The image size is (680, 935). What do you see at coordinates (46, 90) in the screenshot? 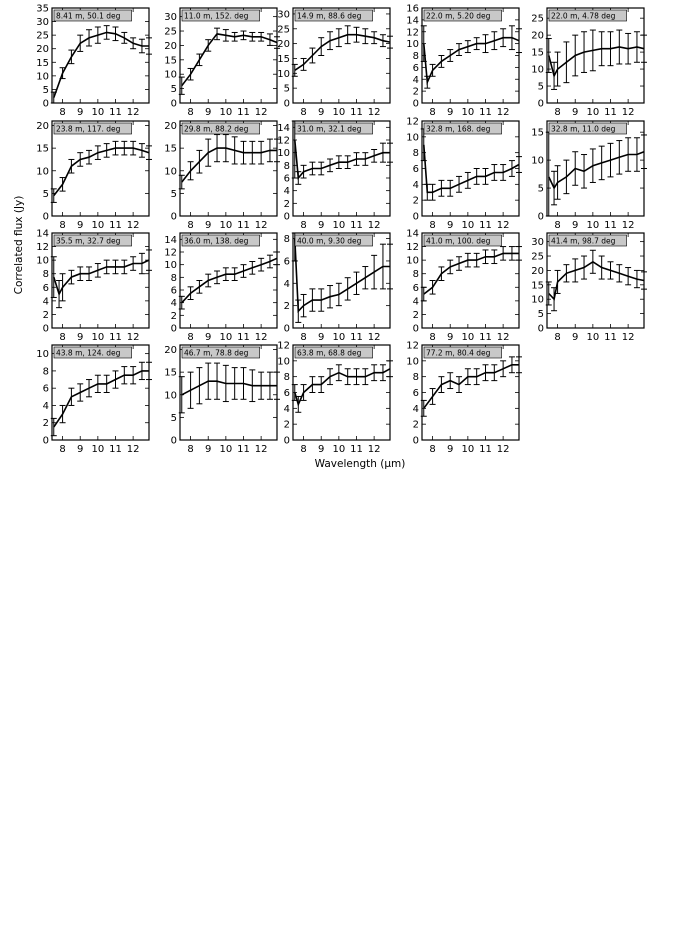
I see `y-tick-label: 5` at bounding box center [46, 90].